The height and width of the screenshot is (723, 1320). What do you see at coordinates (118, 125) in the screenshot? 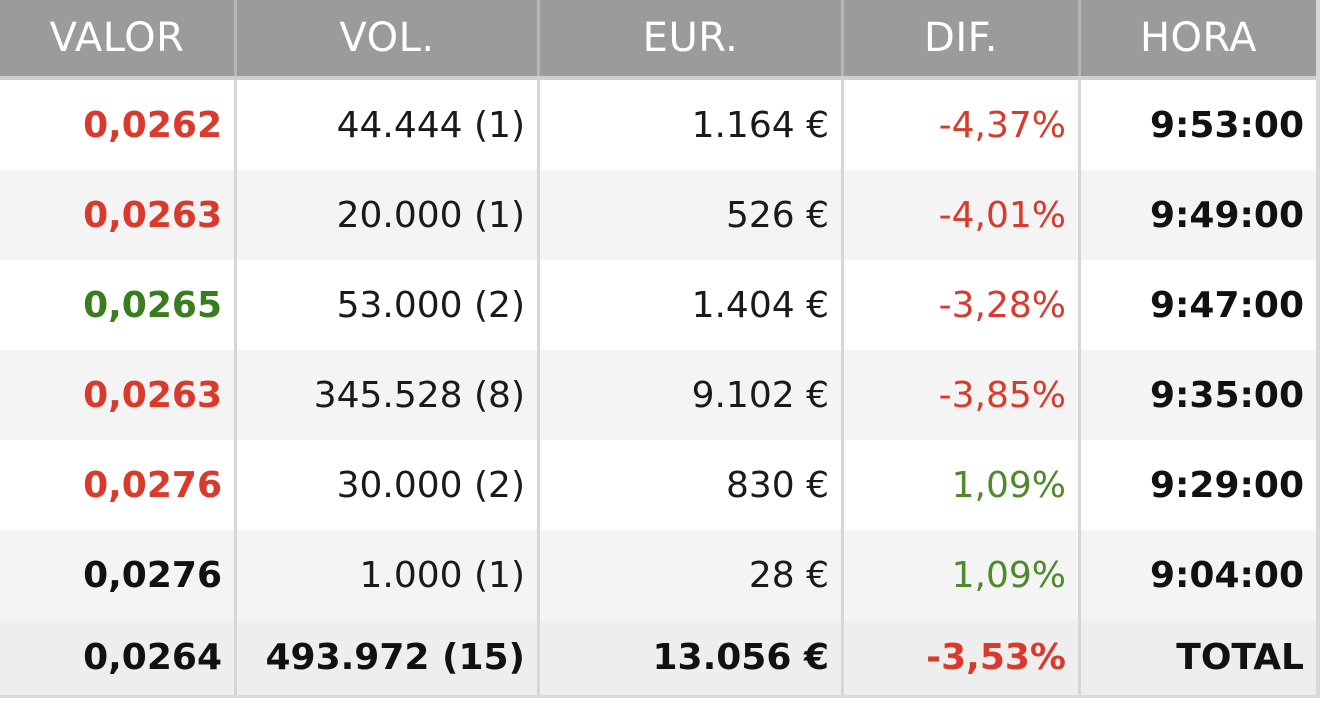
I see `valor-cell: 0,0262` at bounding box center [118, 125].